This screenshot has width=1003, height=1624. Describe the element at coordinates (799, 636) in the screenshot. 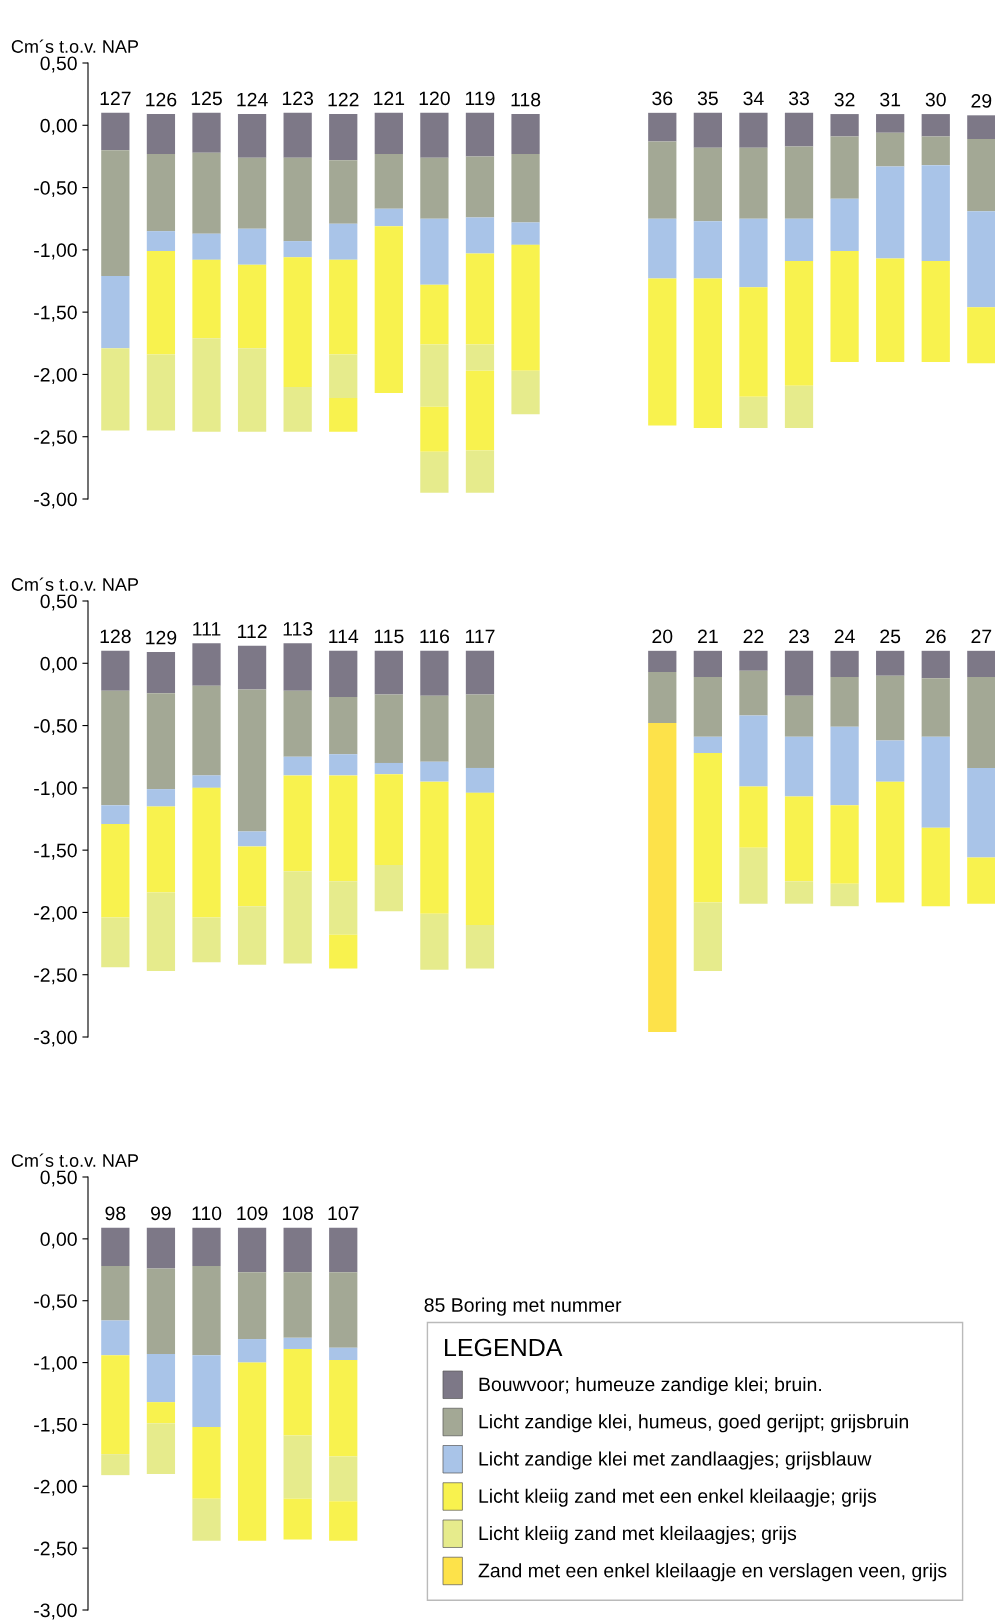

I see `x-tick-label: 23` at that location.